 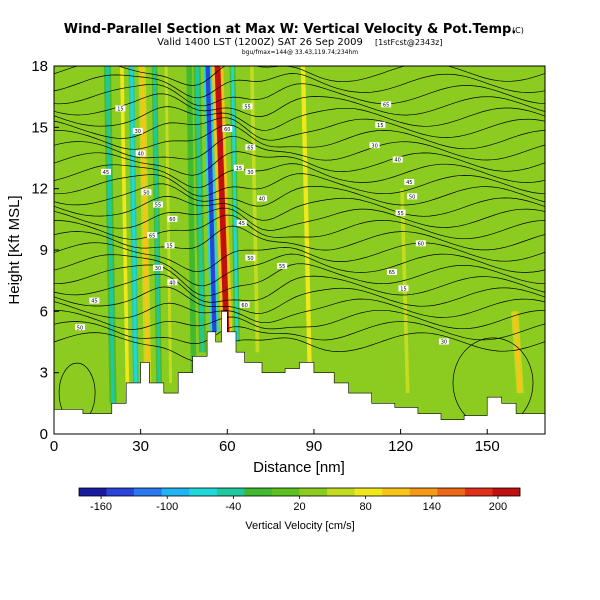 What do you see at coordinates (227, 446) in the screenshot?
I see `x-tick-label: 60` at bounding box center [227, 446].